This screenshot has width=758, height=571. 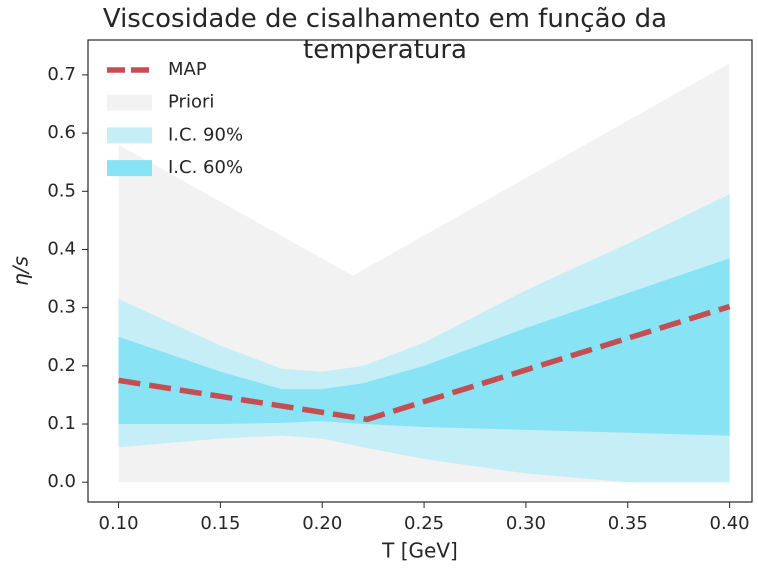 I want to click on legend-label: I.C. 60%, so click(x=205, y=167).